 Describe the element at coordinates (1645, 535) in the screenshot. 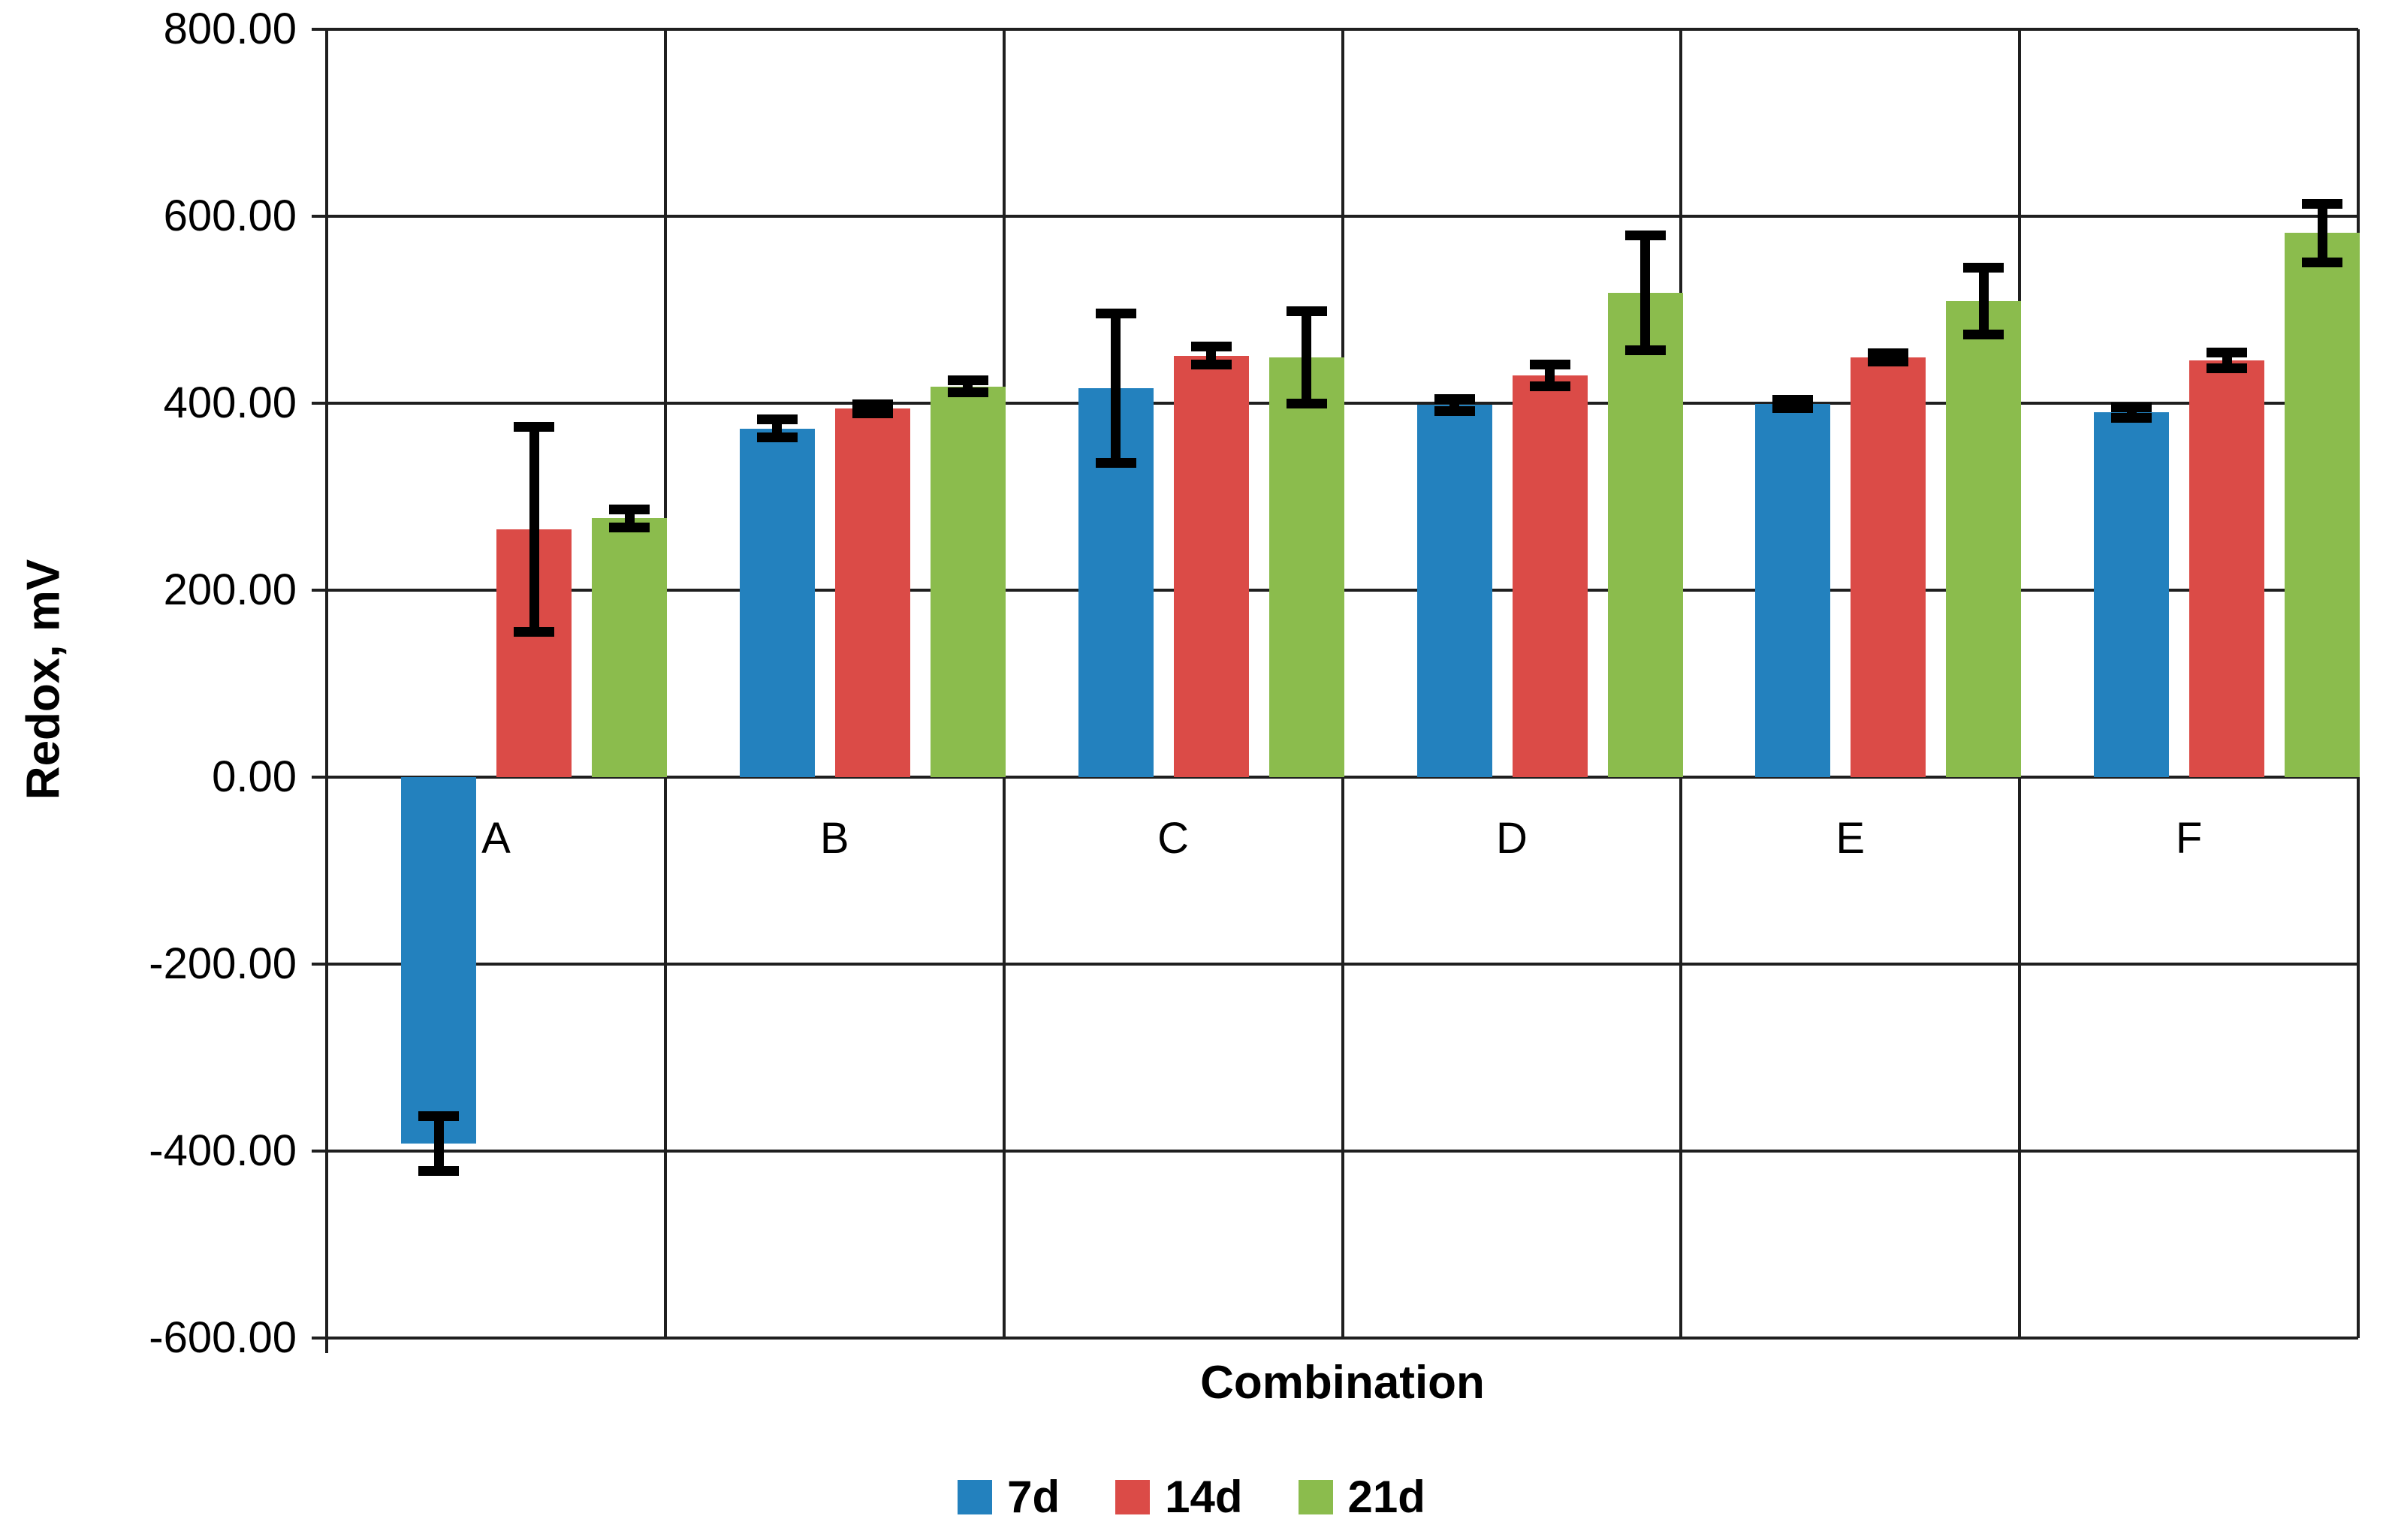

I see `bar-D-21d` at that location.